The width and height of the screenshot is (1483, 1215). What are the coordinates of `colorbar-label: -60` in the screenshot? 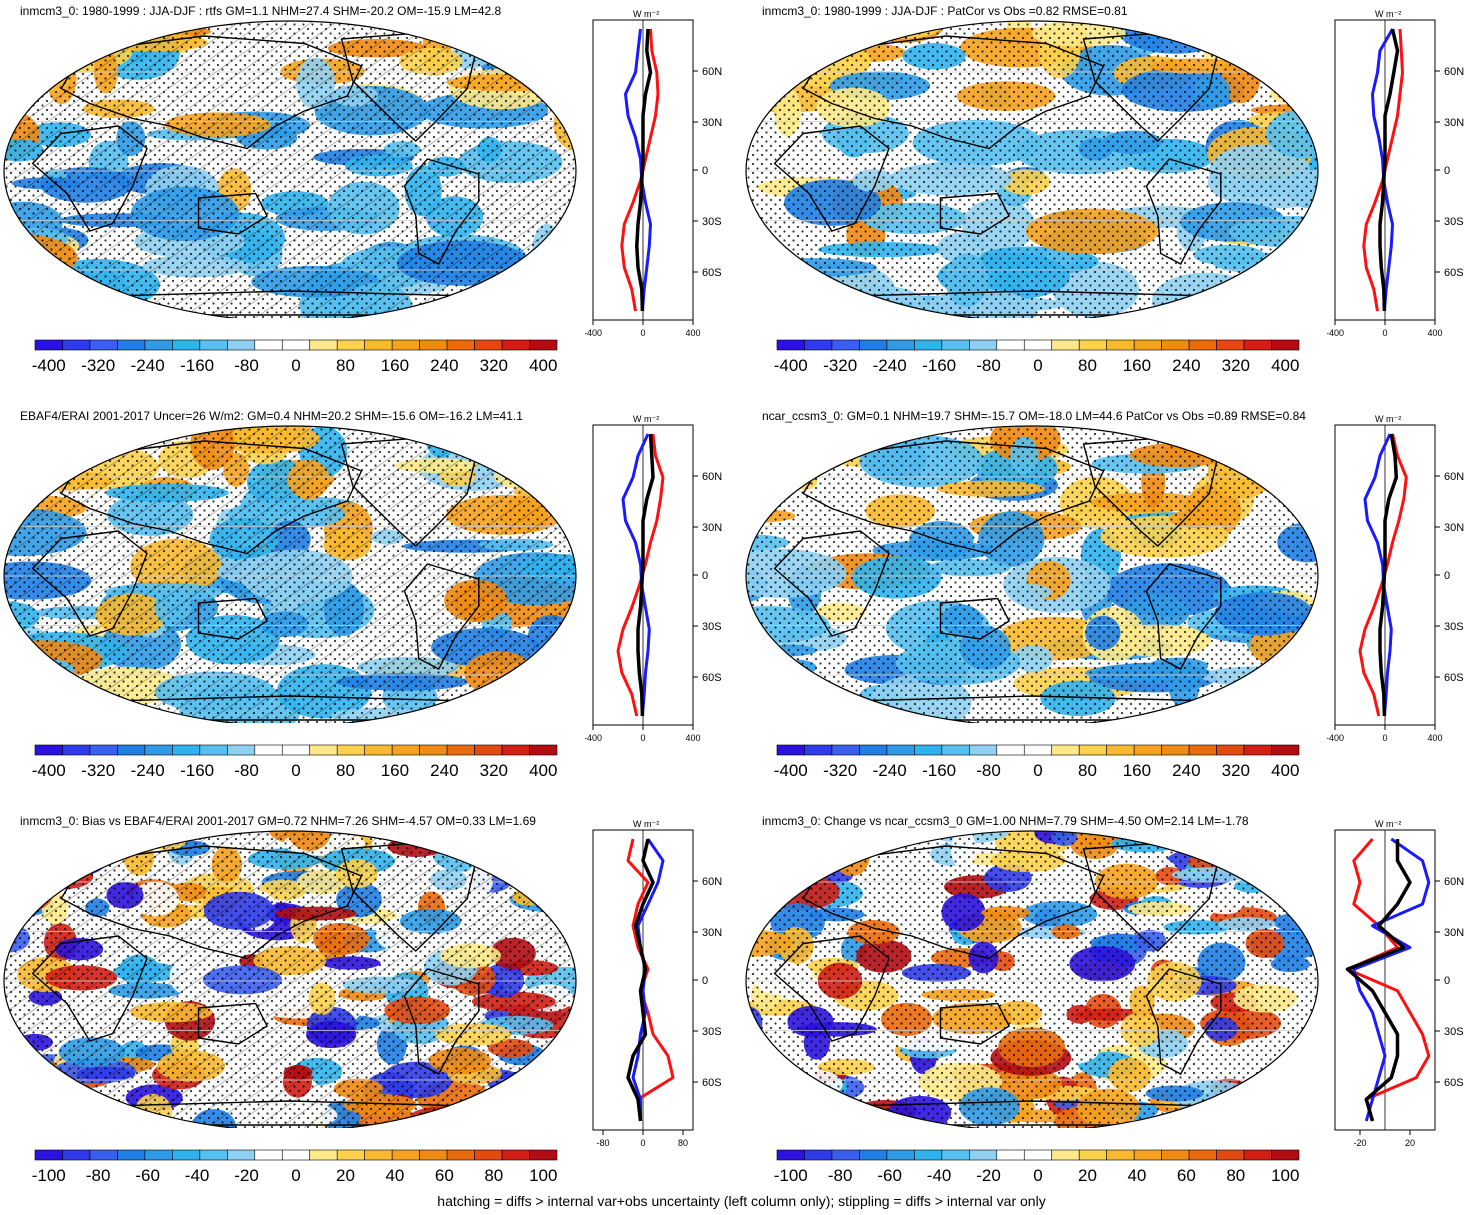 It's located at (147, 1175).